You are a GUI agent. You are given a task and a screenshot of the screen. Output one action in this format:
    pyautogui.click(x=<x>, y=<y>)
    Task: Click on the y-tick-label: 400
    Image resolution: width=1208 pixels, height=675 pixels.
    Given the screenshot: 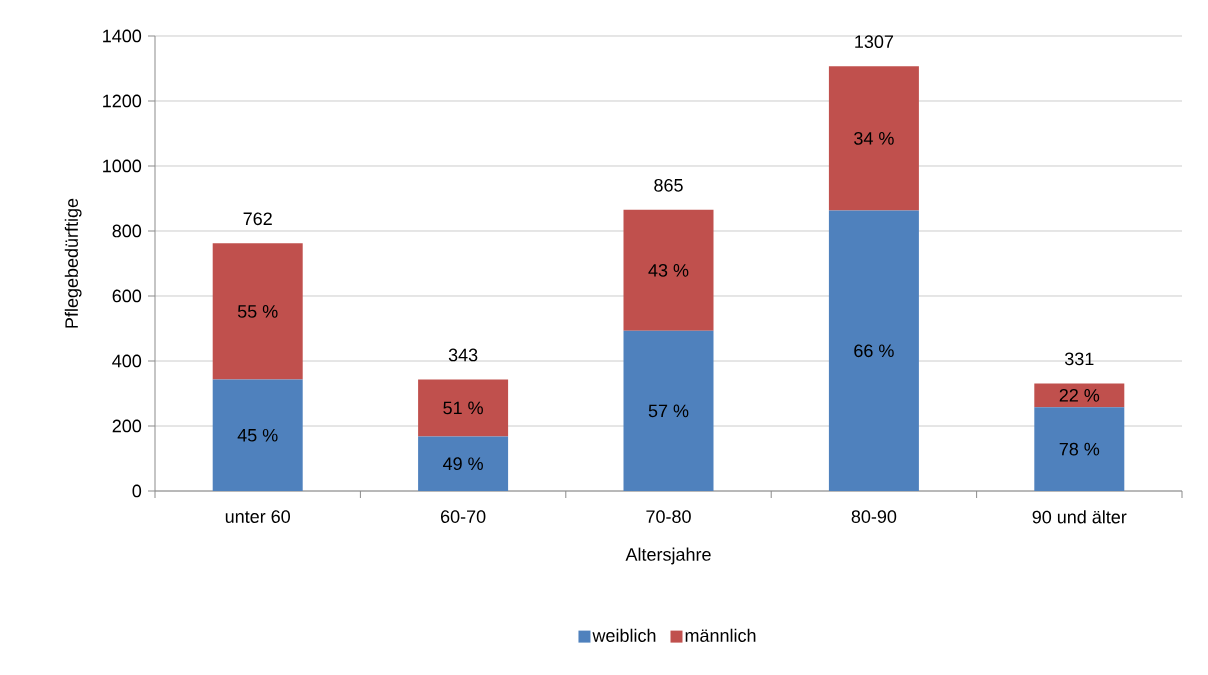 What is the action you would take?
    pyautogui.click(x=127, y=361)
    